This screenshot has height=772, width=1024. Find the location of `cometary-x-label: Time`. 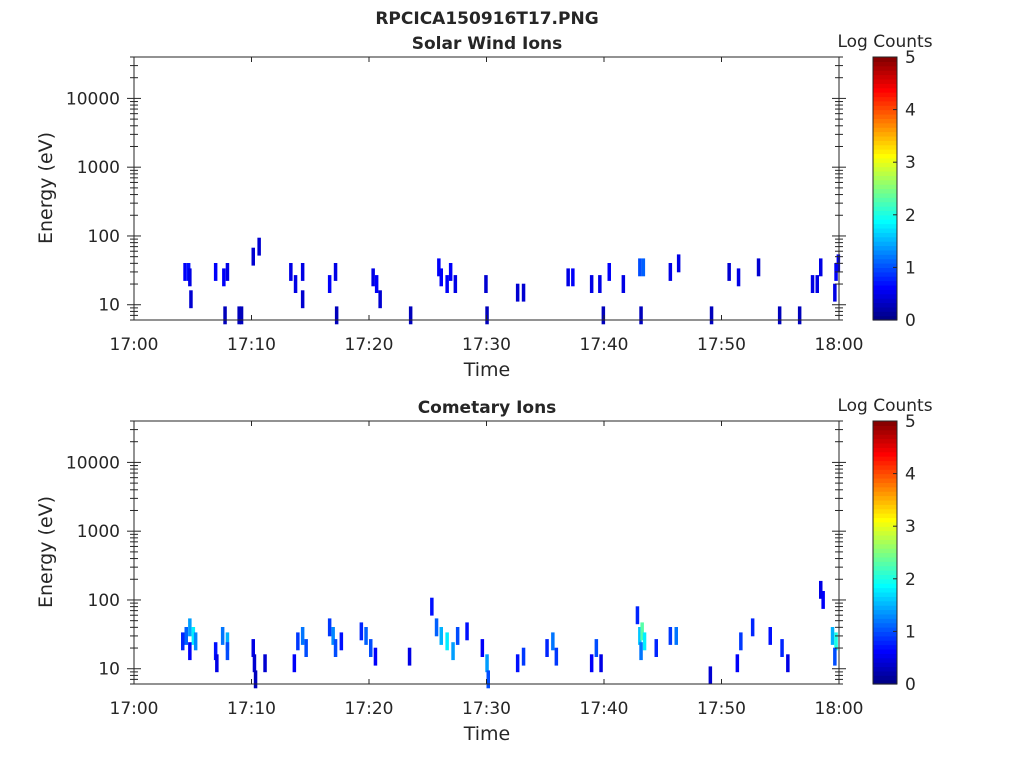

cometary-x-label: Time is located at coordinates (487, 734).